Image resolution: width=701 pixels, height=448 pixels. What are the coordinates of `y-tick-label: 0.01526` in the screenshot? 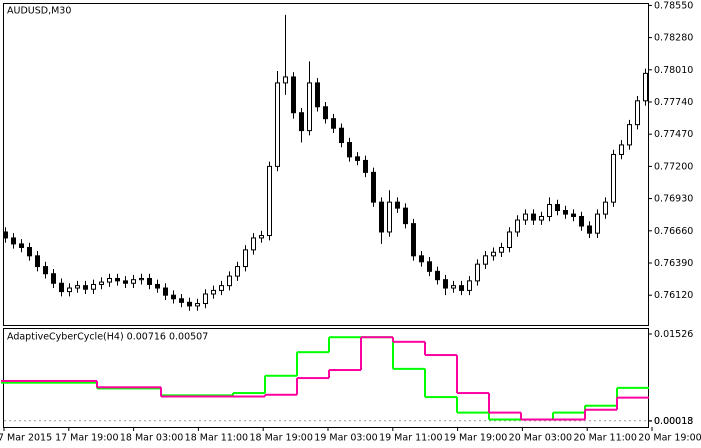 It's located at (673, 334).